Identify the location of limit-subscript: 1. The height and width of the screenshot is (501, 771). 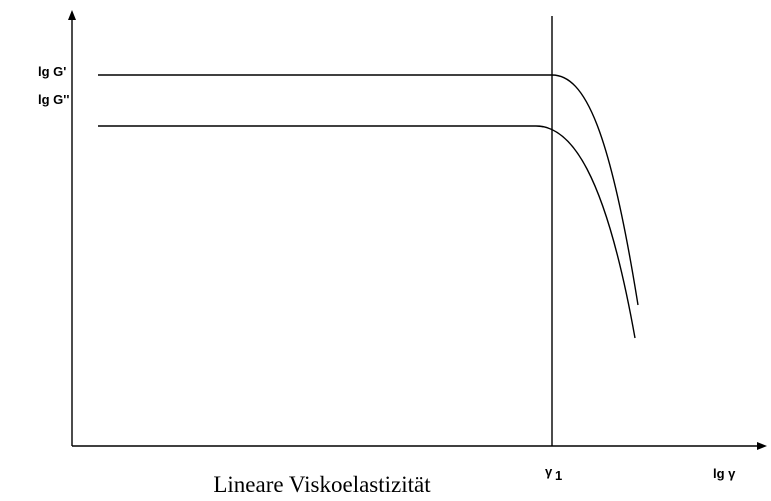
(558, 475).